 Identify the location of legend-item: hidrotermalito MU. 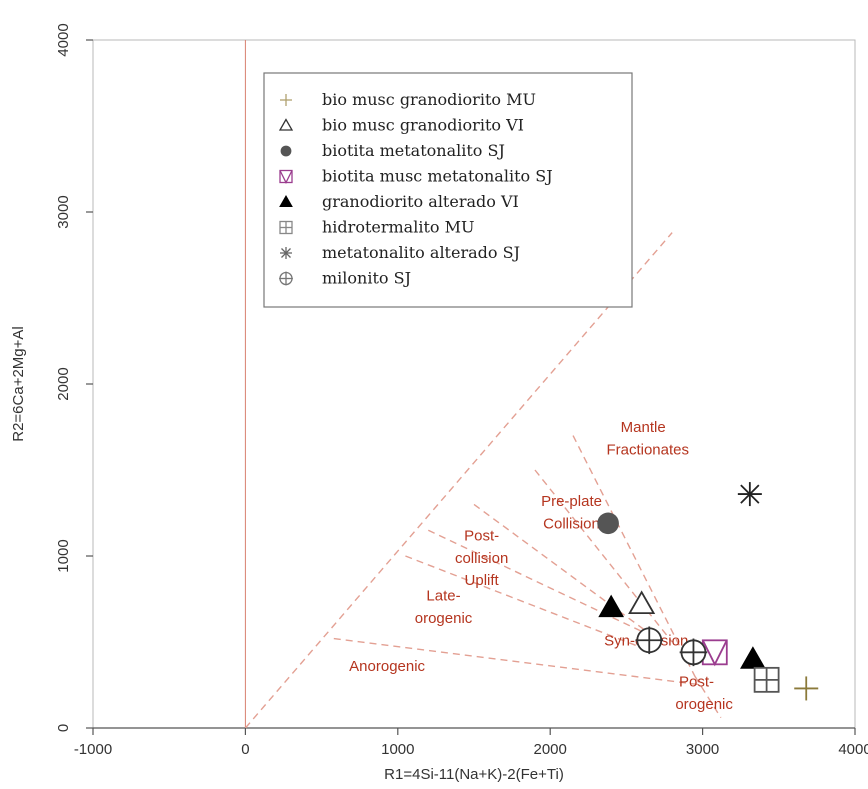
(376, 227).